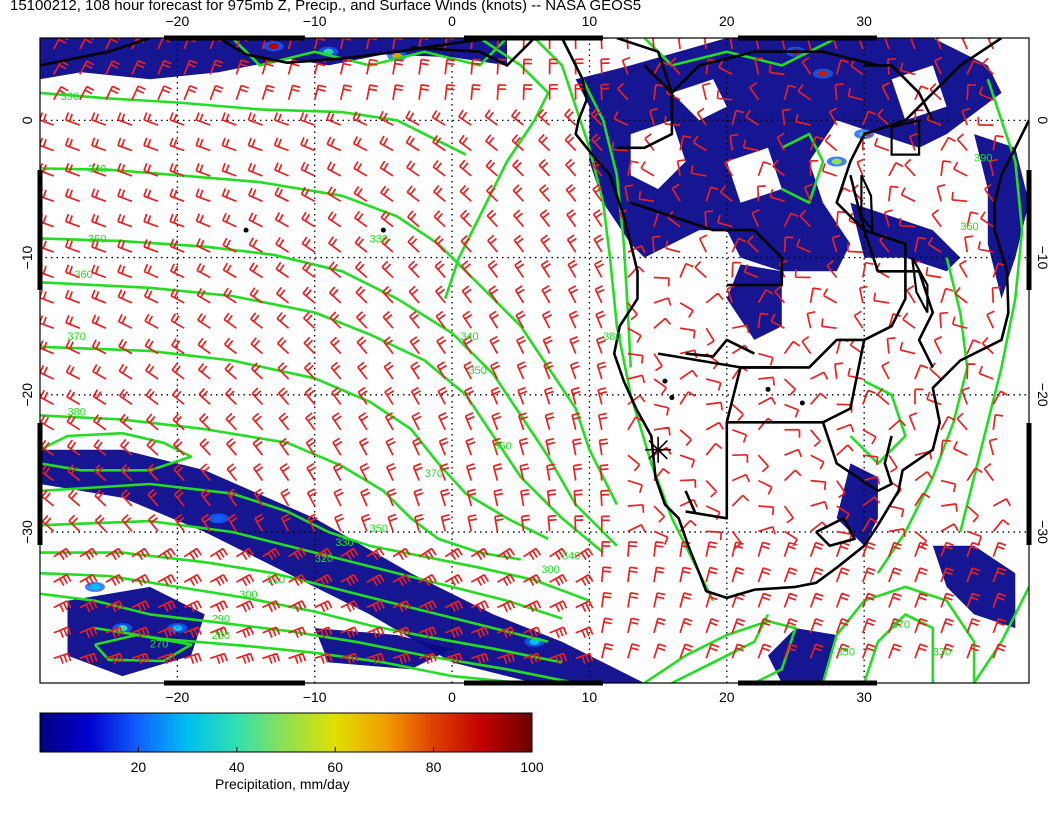 This screenshot has height=816, width=1056. I want to click on lat-tick-label-left: 0, so click(27, 120).